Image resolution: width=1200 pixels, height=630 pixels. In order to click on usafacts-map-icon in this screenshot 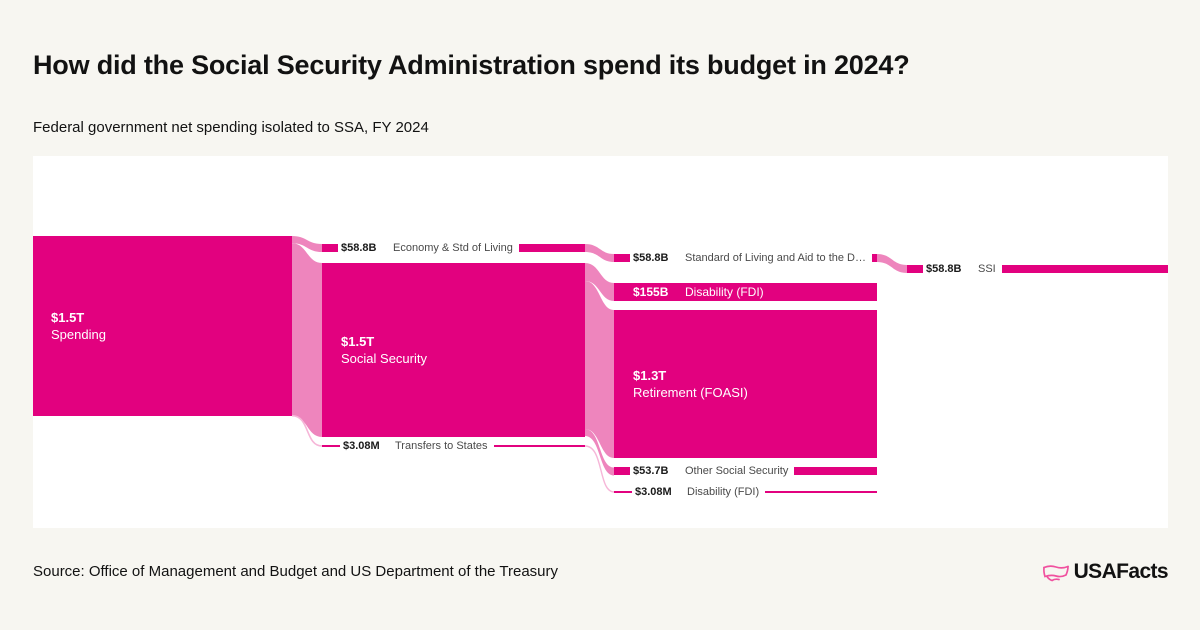, I will do `click(1055, 572)`.